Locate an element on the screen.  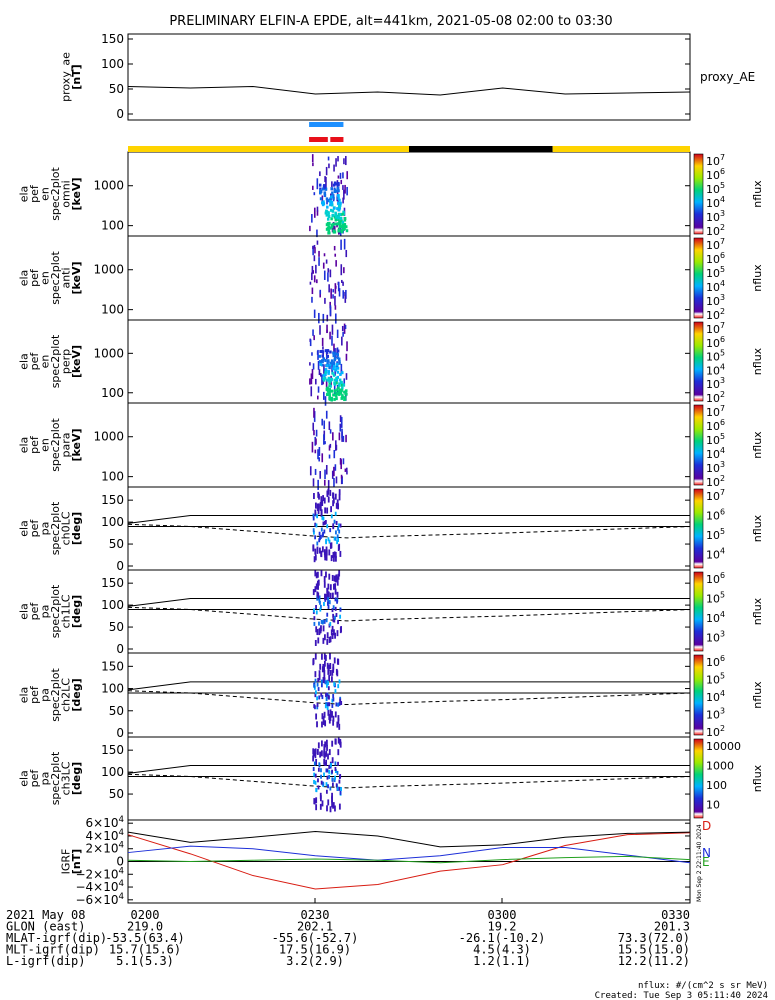
series-label-proxy-ae: proxy_AE is located at coordinates (727, 77).